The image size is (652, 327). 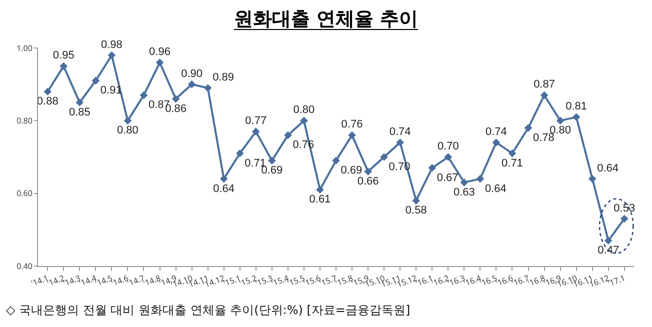 What do you see at coordinates (320, 200) in the screenshot?
I see `text: 0.61` at bounding box center [320, 200].